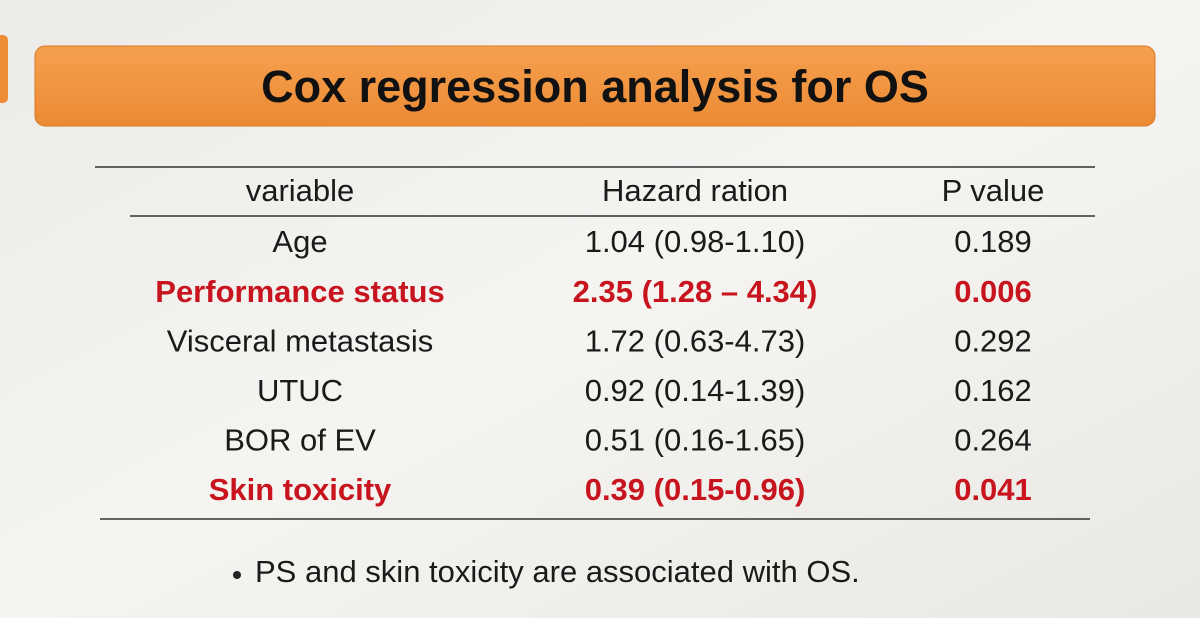 The image size is (1200, 623). Describe the element at coordinates (300, 390) in the screenshot. I see `table-cell: UTUC` at that location.